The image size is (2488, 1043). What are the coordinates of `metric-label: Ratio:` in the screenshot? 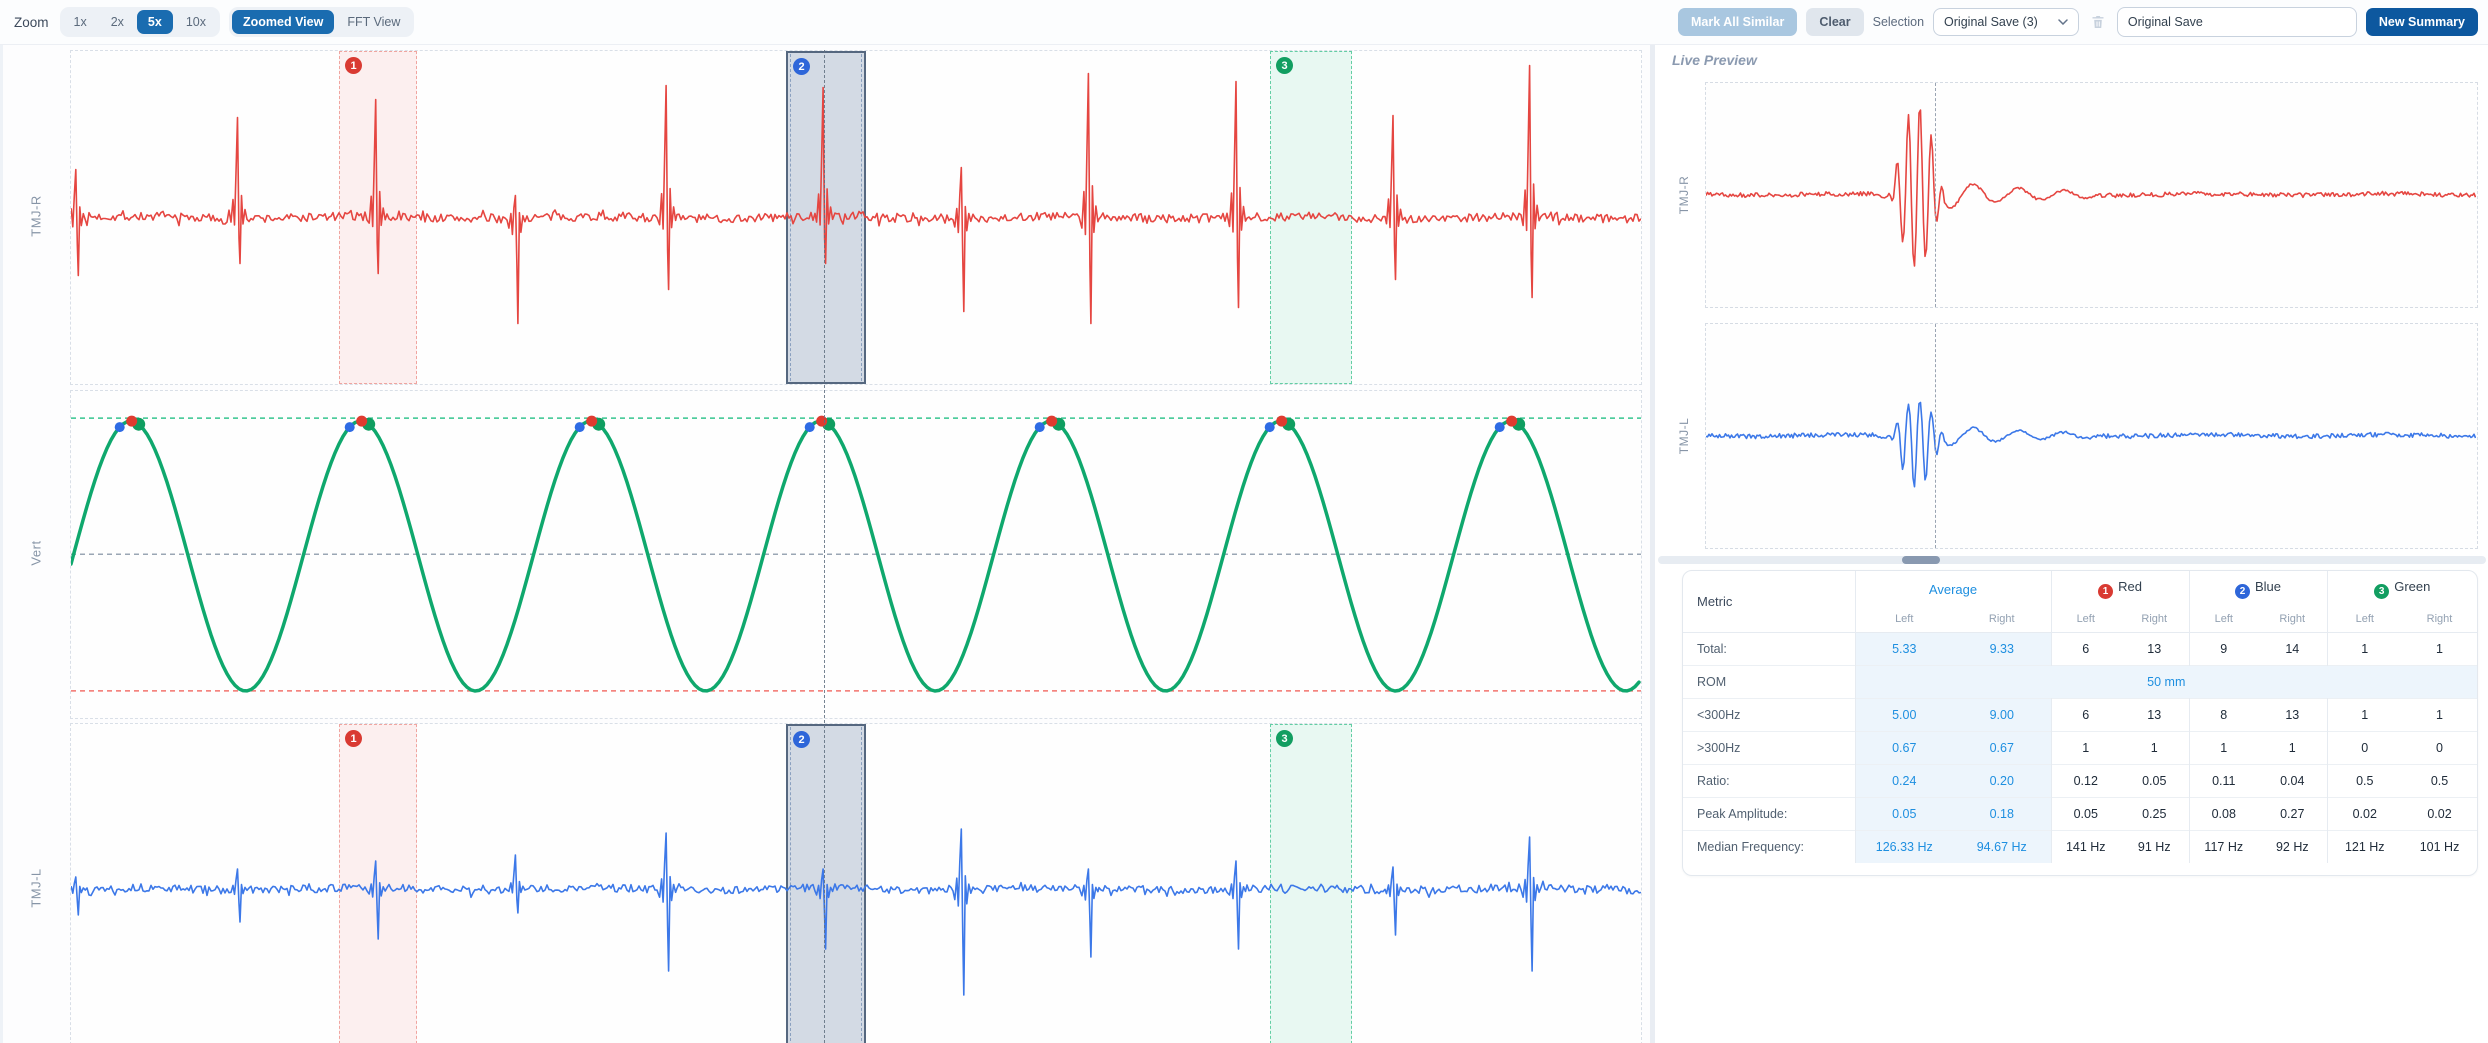 It's located at (1713, 780).